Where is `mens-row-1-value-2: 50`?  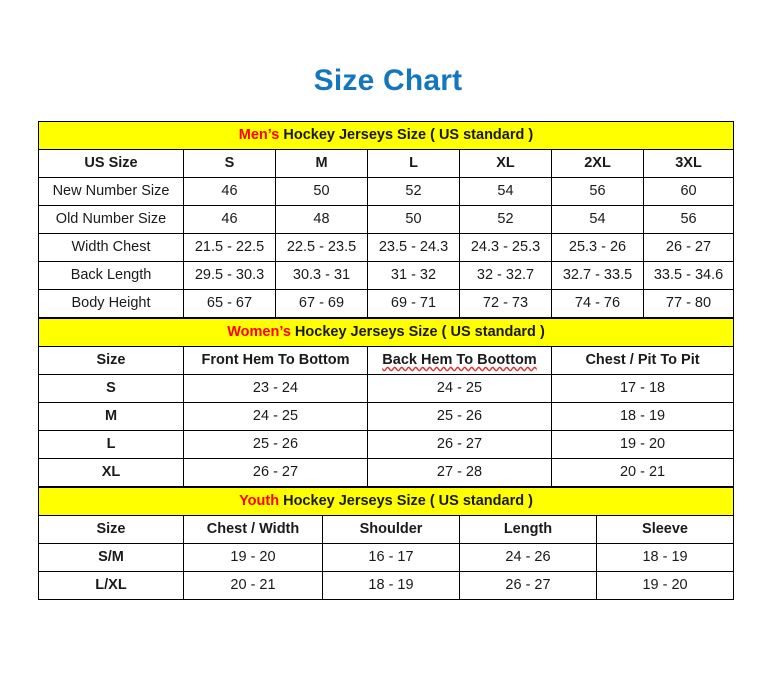 mens-row-1-value-2: 50 is located at coordinates (413, 219).